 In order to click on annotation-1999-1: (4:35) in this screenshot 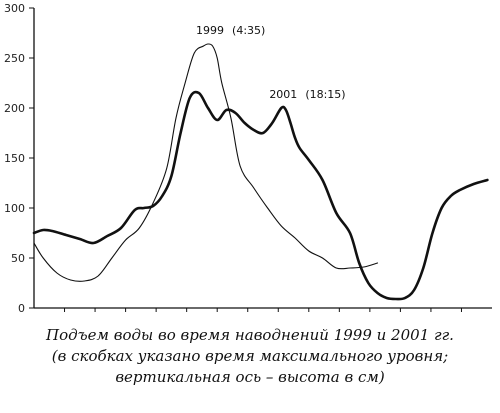, I will do `click(248, 30)`.